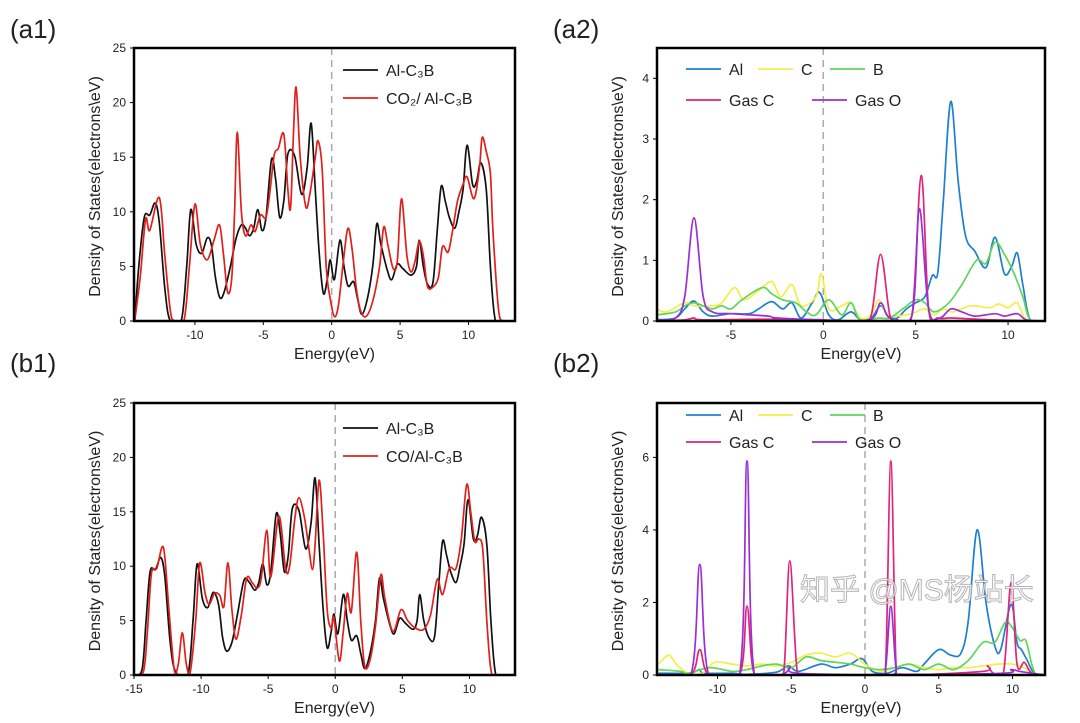 This screenshot has width=1080, height=723. What do you see at coordinates (576, 363) in the screenshot?
I see `panel-label: (b2)` at bounding box center [576, 363].